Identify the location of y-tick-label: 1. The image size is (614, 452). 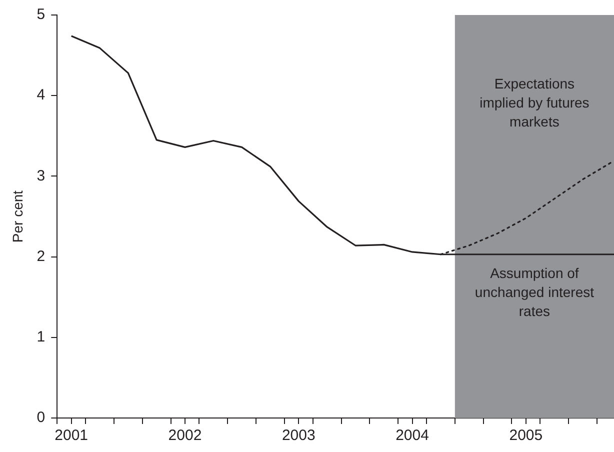
(41, 337).